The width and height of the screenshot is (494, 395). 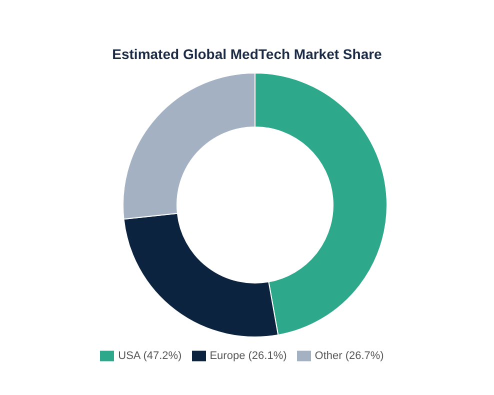 What do you see at coordinates (248, 356) in the screenshot?
I see `legend-label: Europe (26.1%)` at bounding box center [248, 356].